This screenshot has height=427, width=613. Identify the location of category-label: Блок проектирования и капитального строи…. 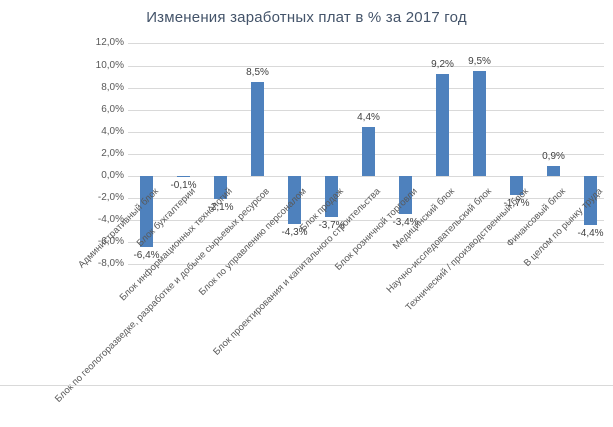
(296, 272).